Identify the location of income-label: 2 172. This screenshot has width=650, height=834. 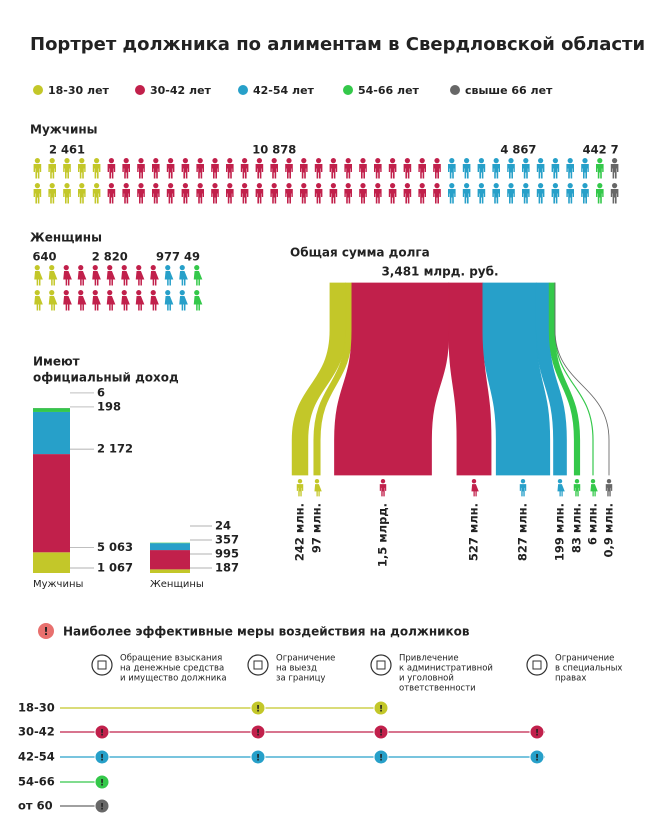
(115, 449).